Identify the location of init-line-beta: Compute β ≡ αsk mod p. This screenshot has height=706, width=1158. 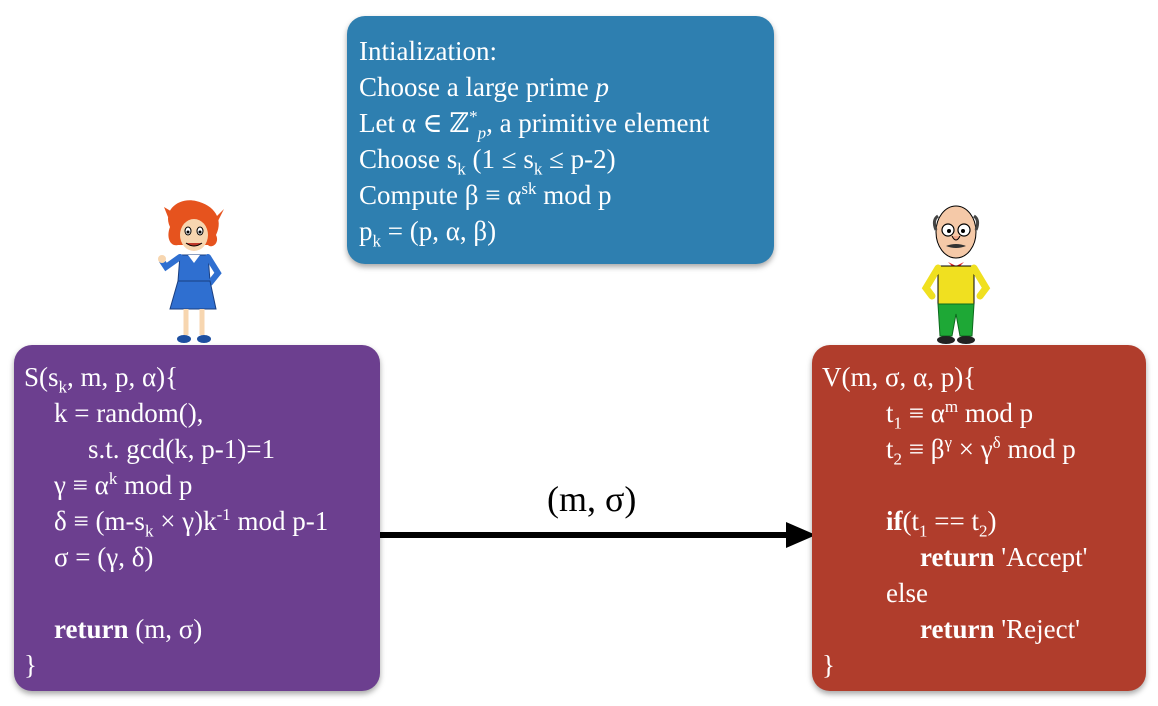
(485, 194).